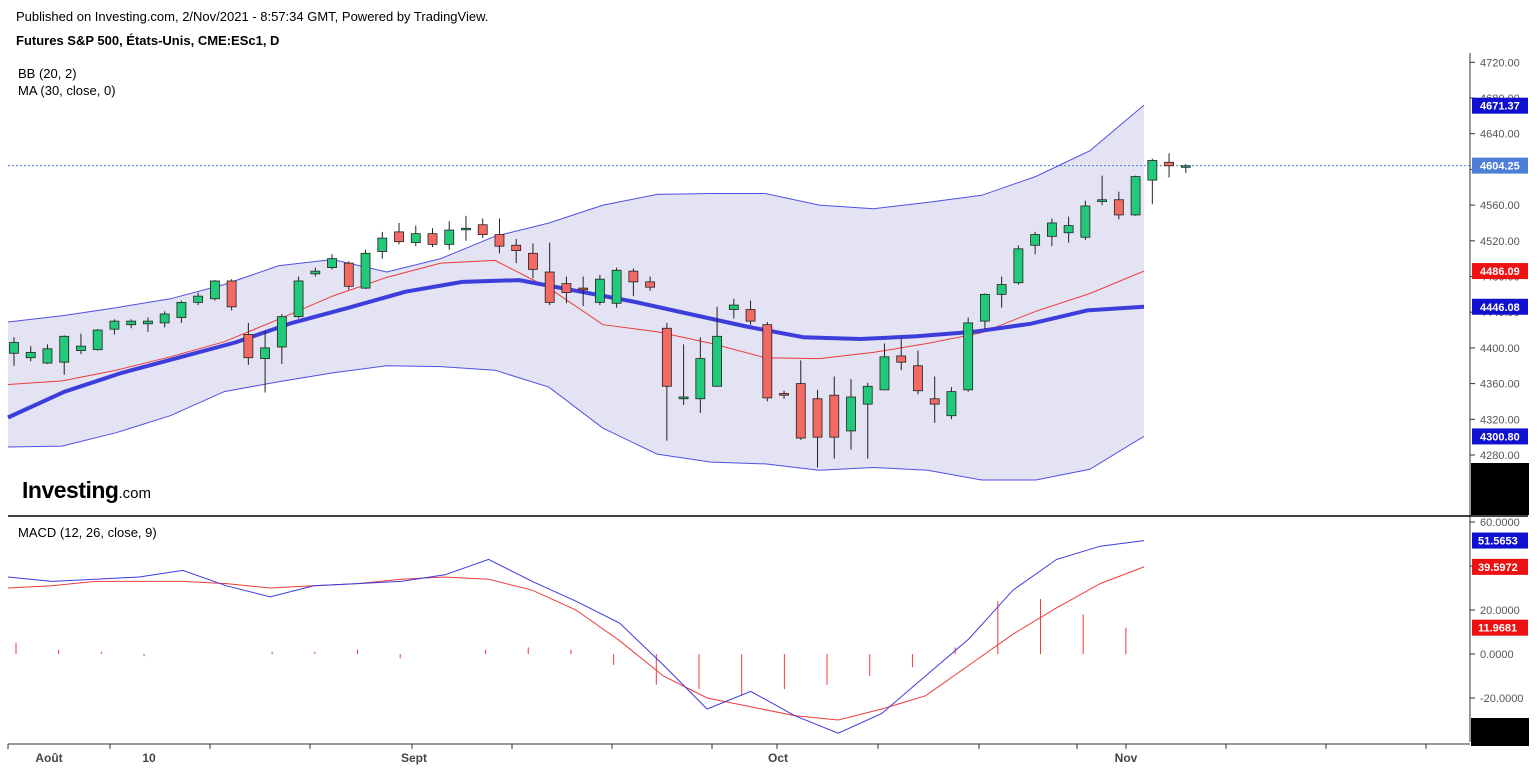  I want to click on price-tag-label: 4300.80, so click(1500, 437).